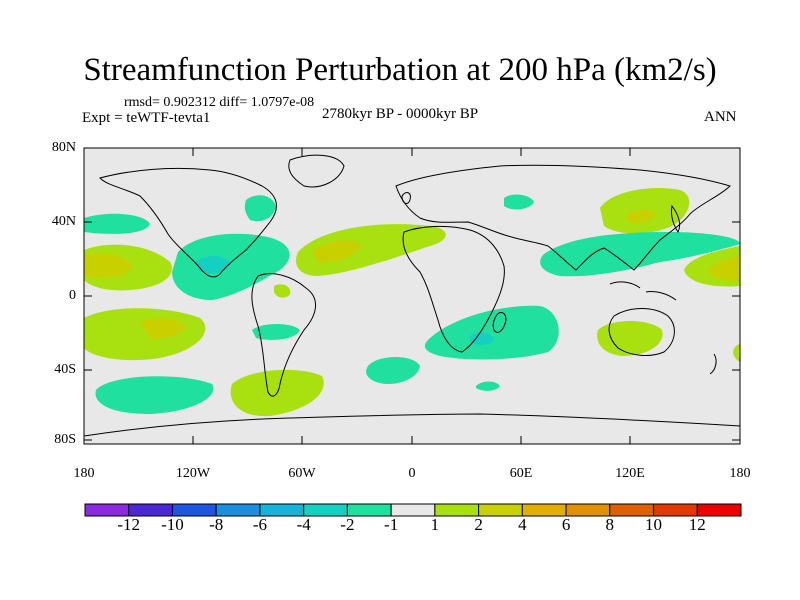  What do you see at coordinates (654, 524) in the screenshot?
I see `colorbar-label: 10` at bounding box center [654, 524].